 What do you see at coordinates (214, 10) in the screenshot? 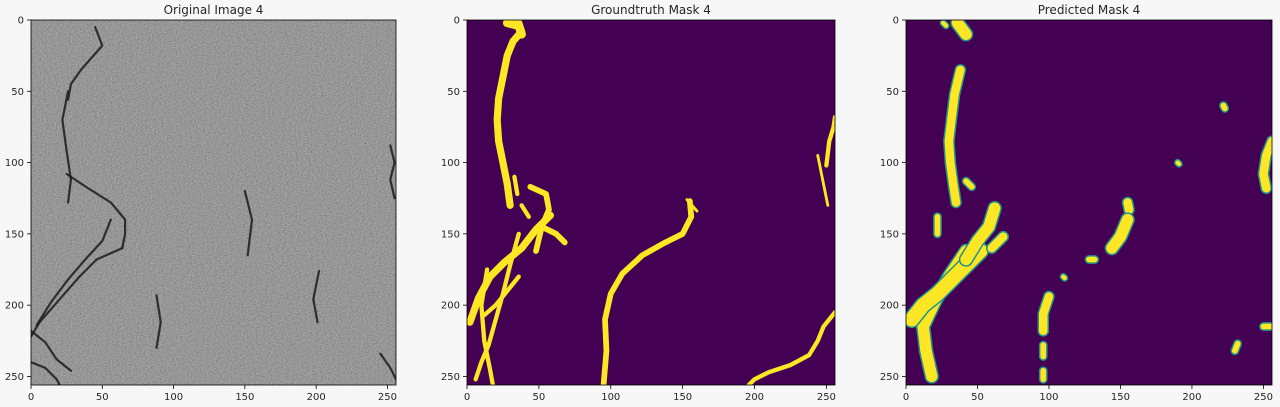
I see `panel-title: Original Image 4` at bounding box center [214, 10].